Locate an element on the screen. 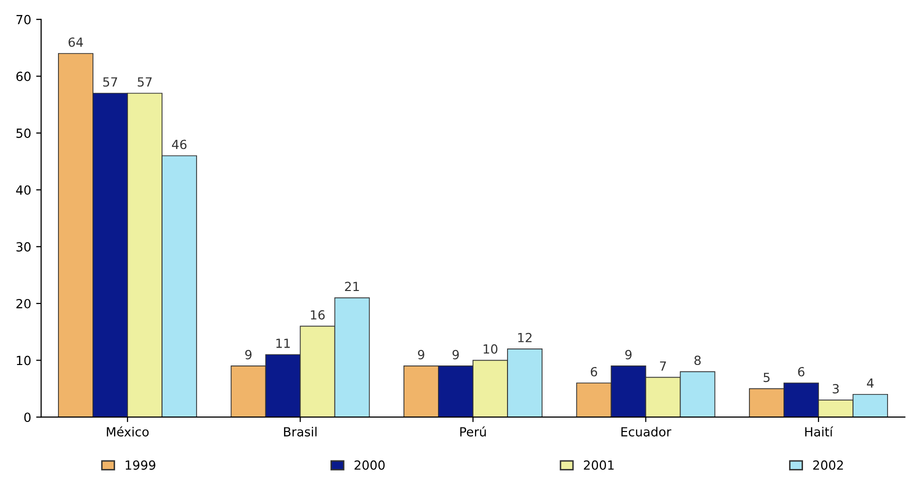  data-label: 64 is located at coordinates (75, 42).